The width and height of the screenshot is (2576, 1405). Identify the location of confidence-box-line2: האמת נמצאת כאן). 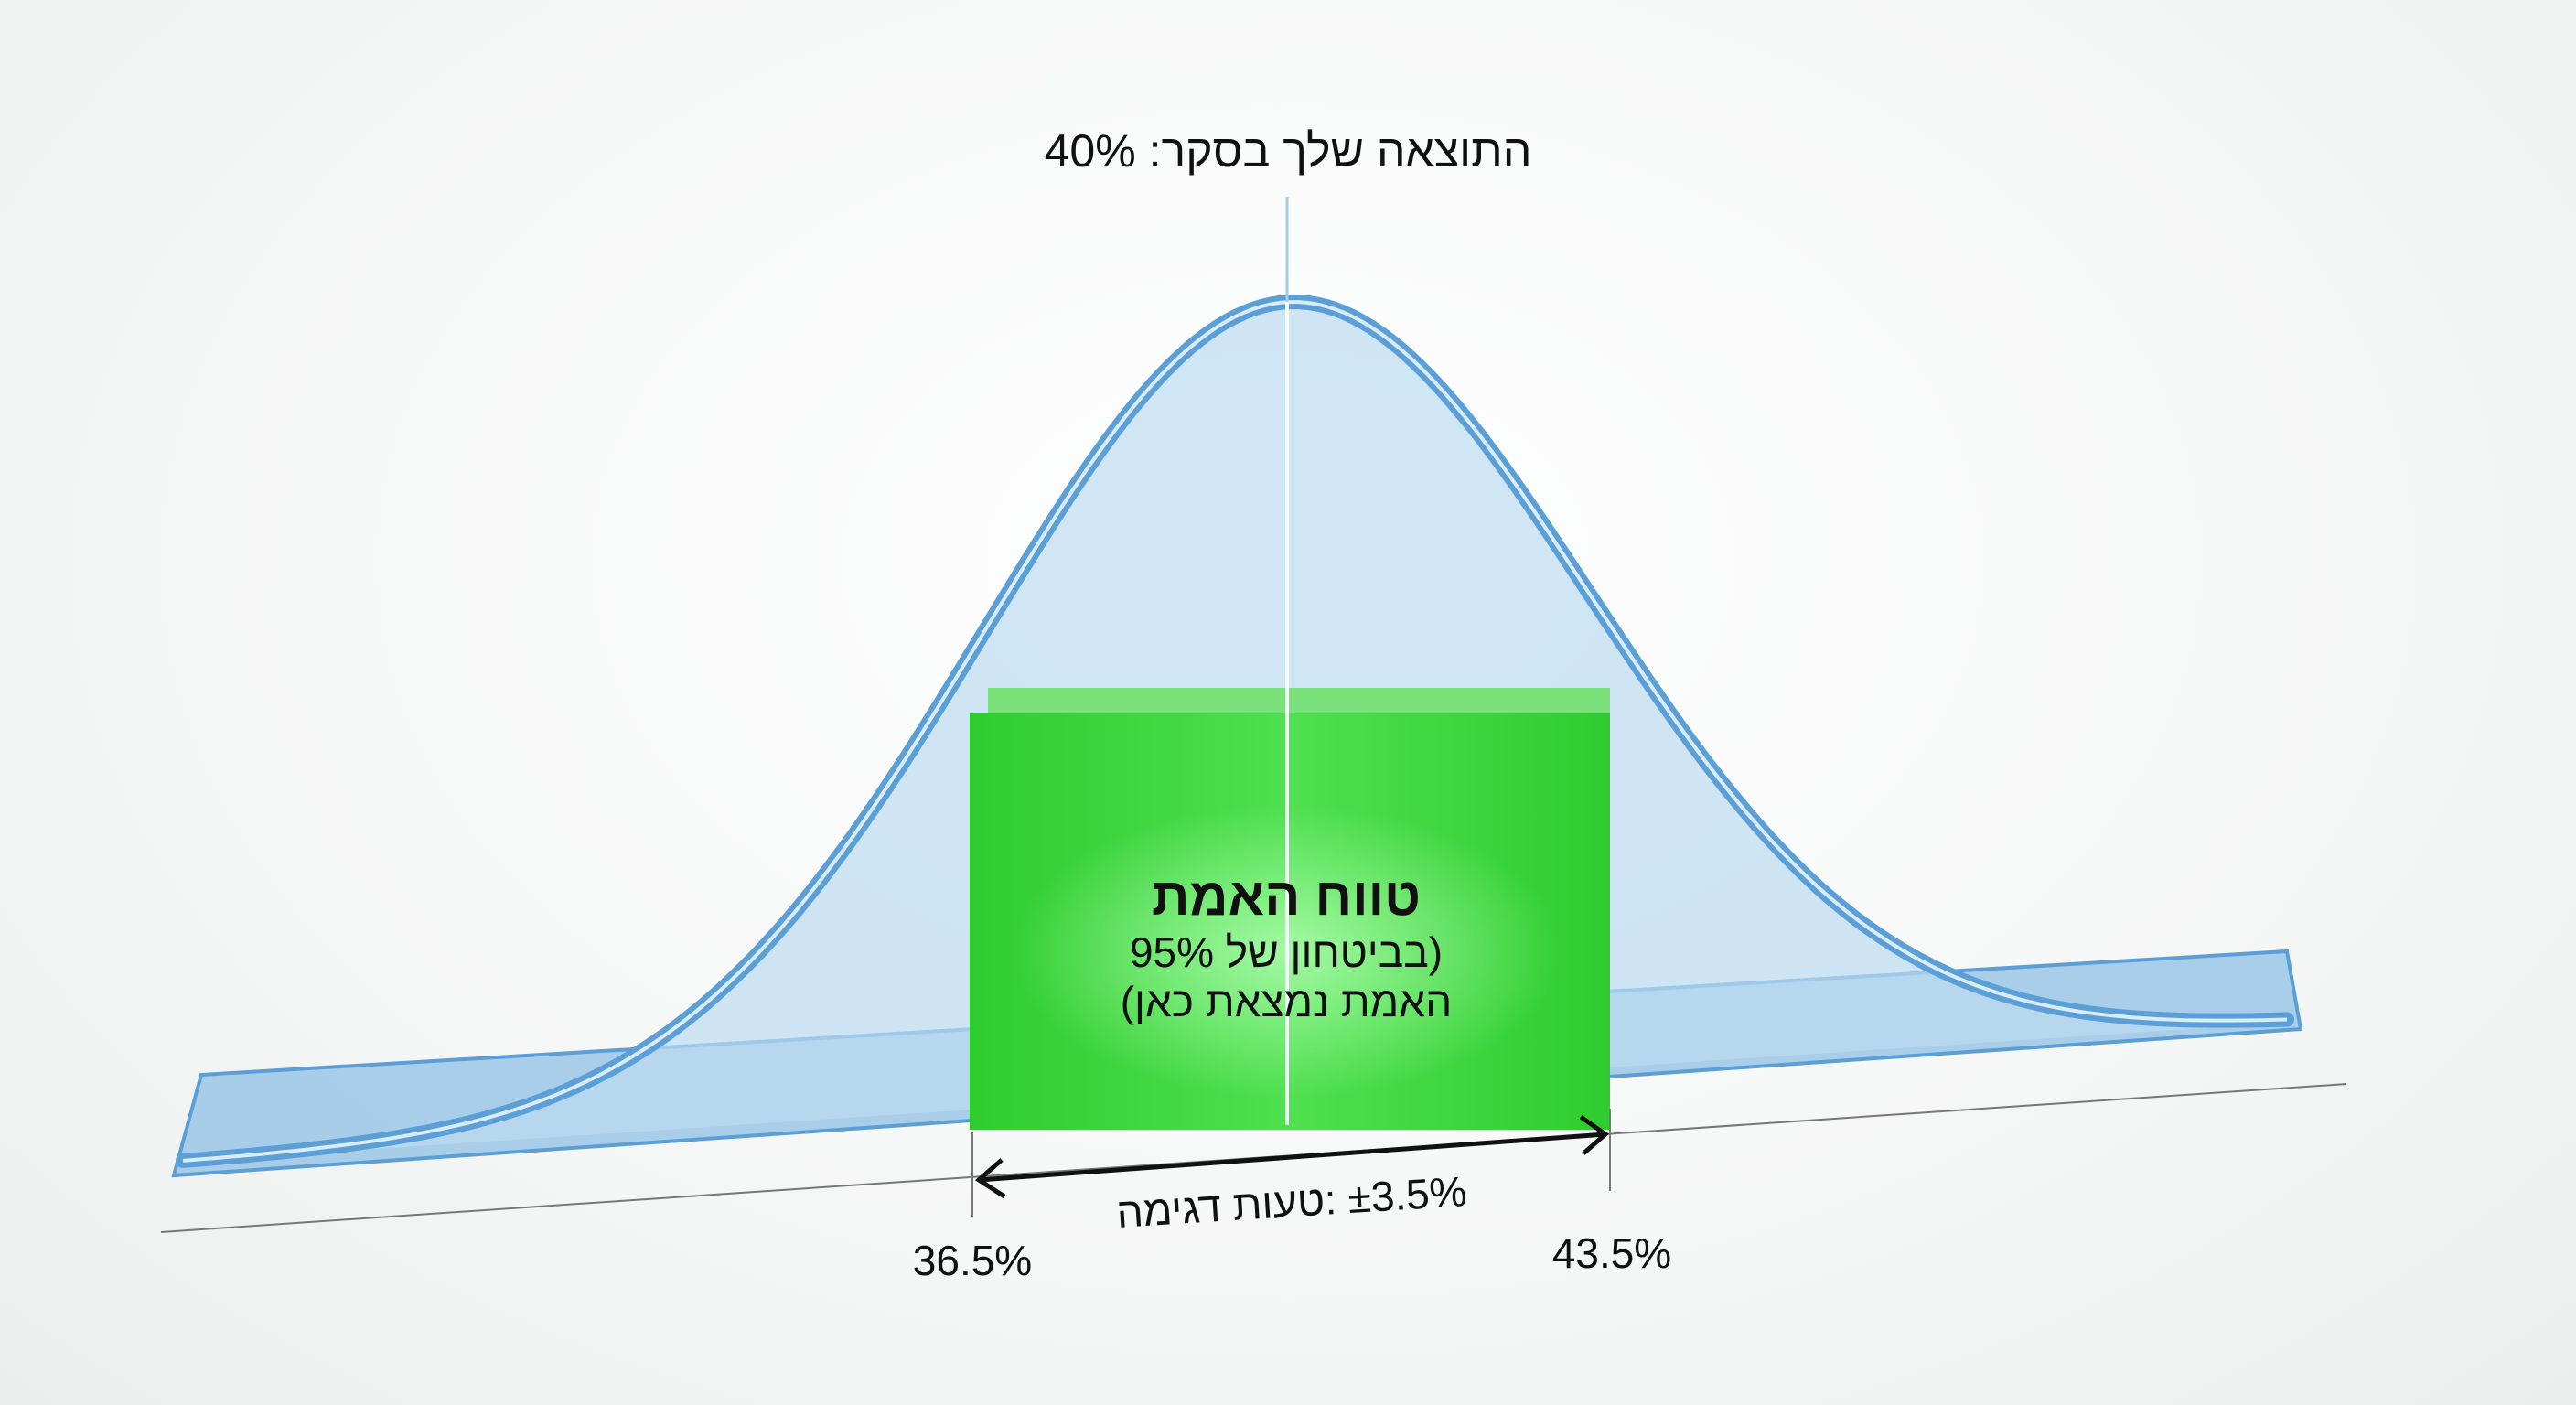
(1287, 1002).